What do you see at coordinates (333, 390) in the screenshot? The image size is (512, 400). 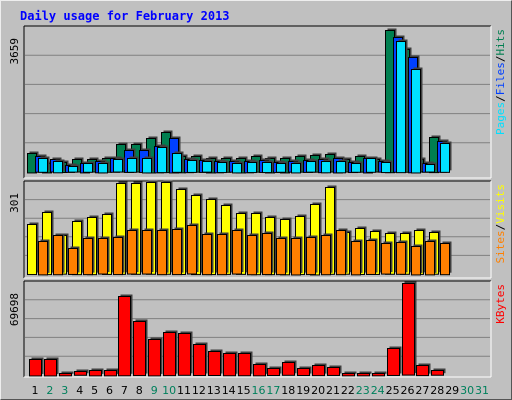 I see `day-label-21: 21` at bounding box center [333, 390].